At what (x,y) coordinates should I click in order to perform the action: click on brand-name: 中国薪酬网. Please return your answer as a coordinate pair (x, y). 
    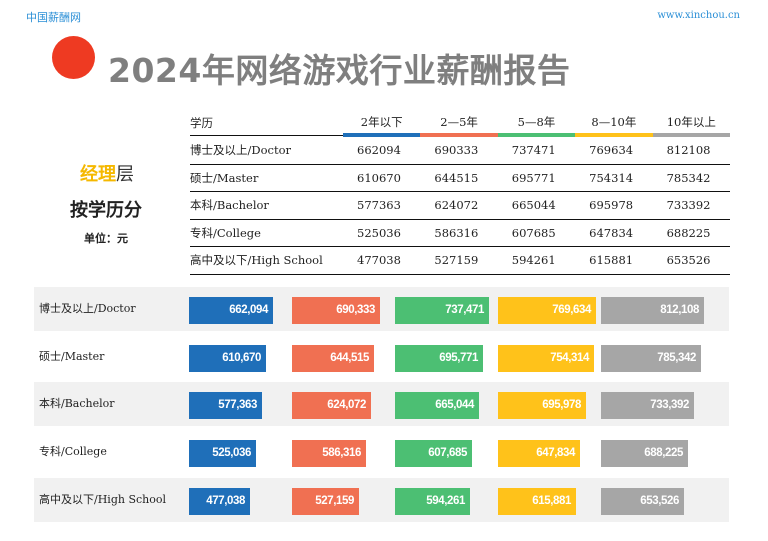
    Looking at the image, I should click on (53, 17).